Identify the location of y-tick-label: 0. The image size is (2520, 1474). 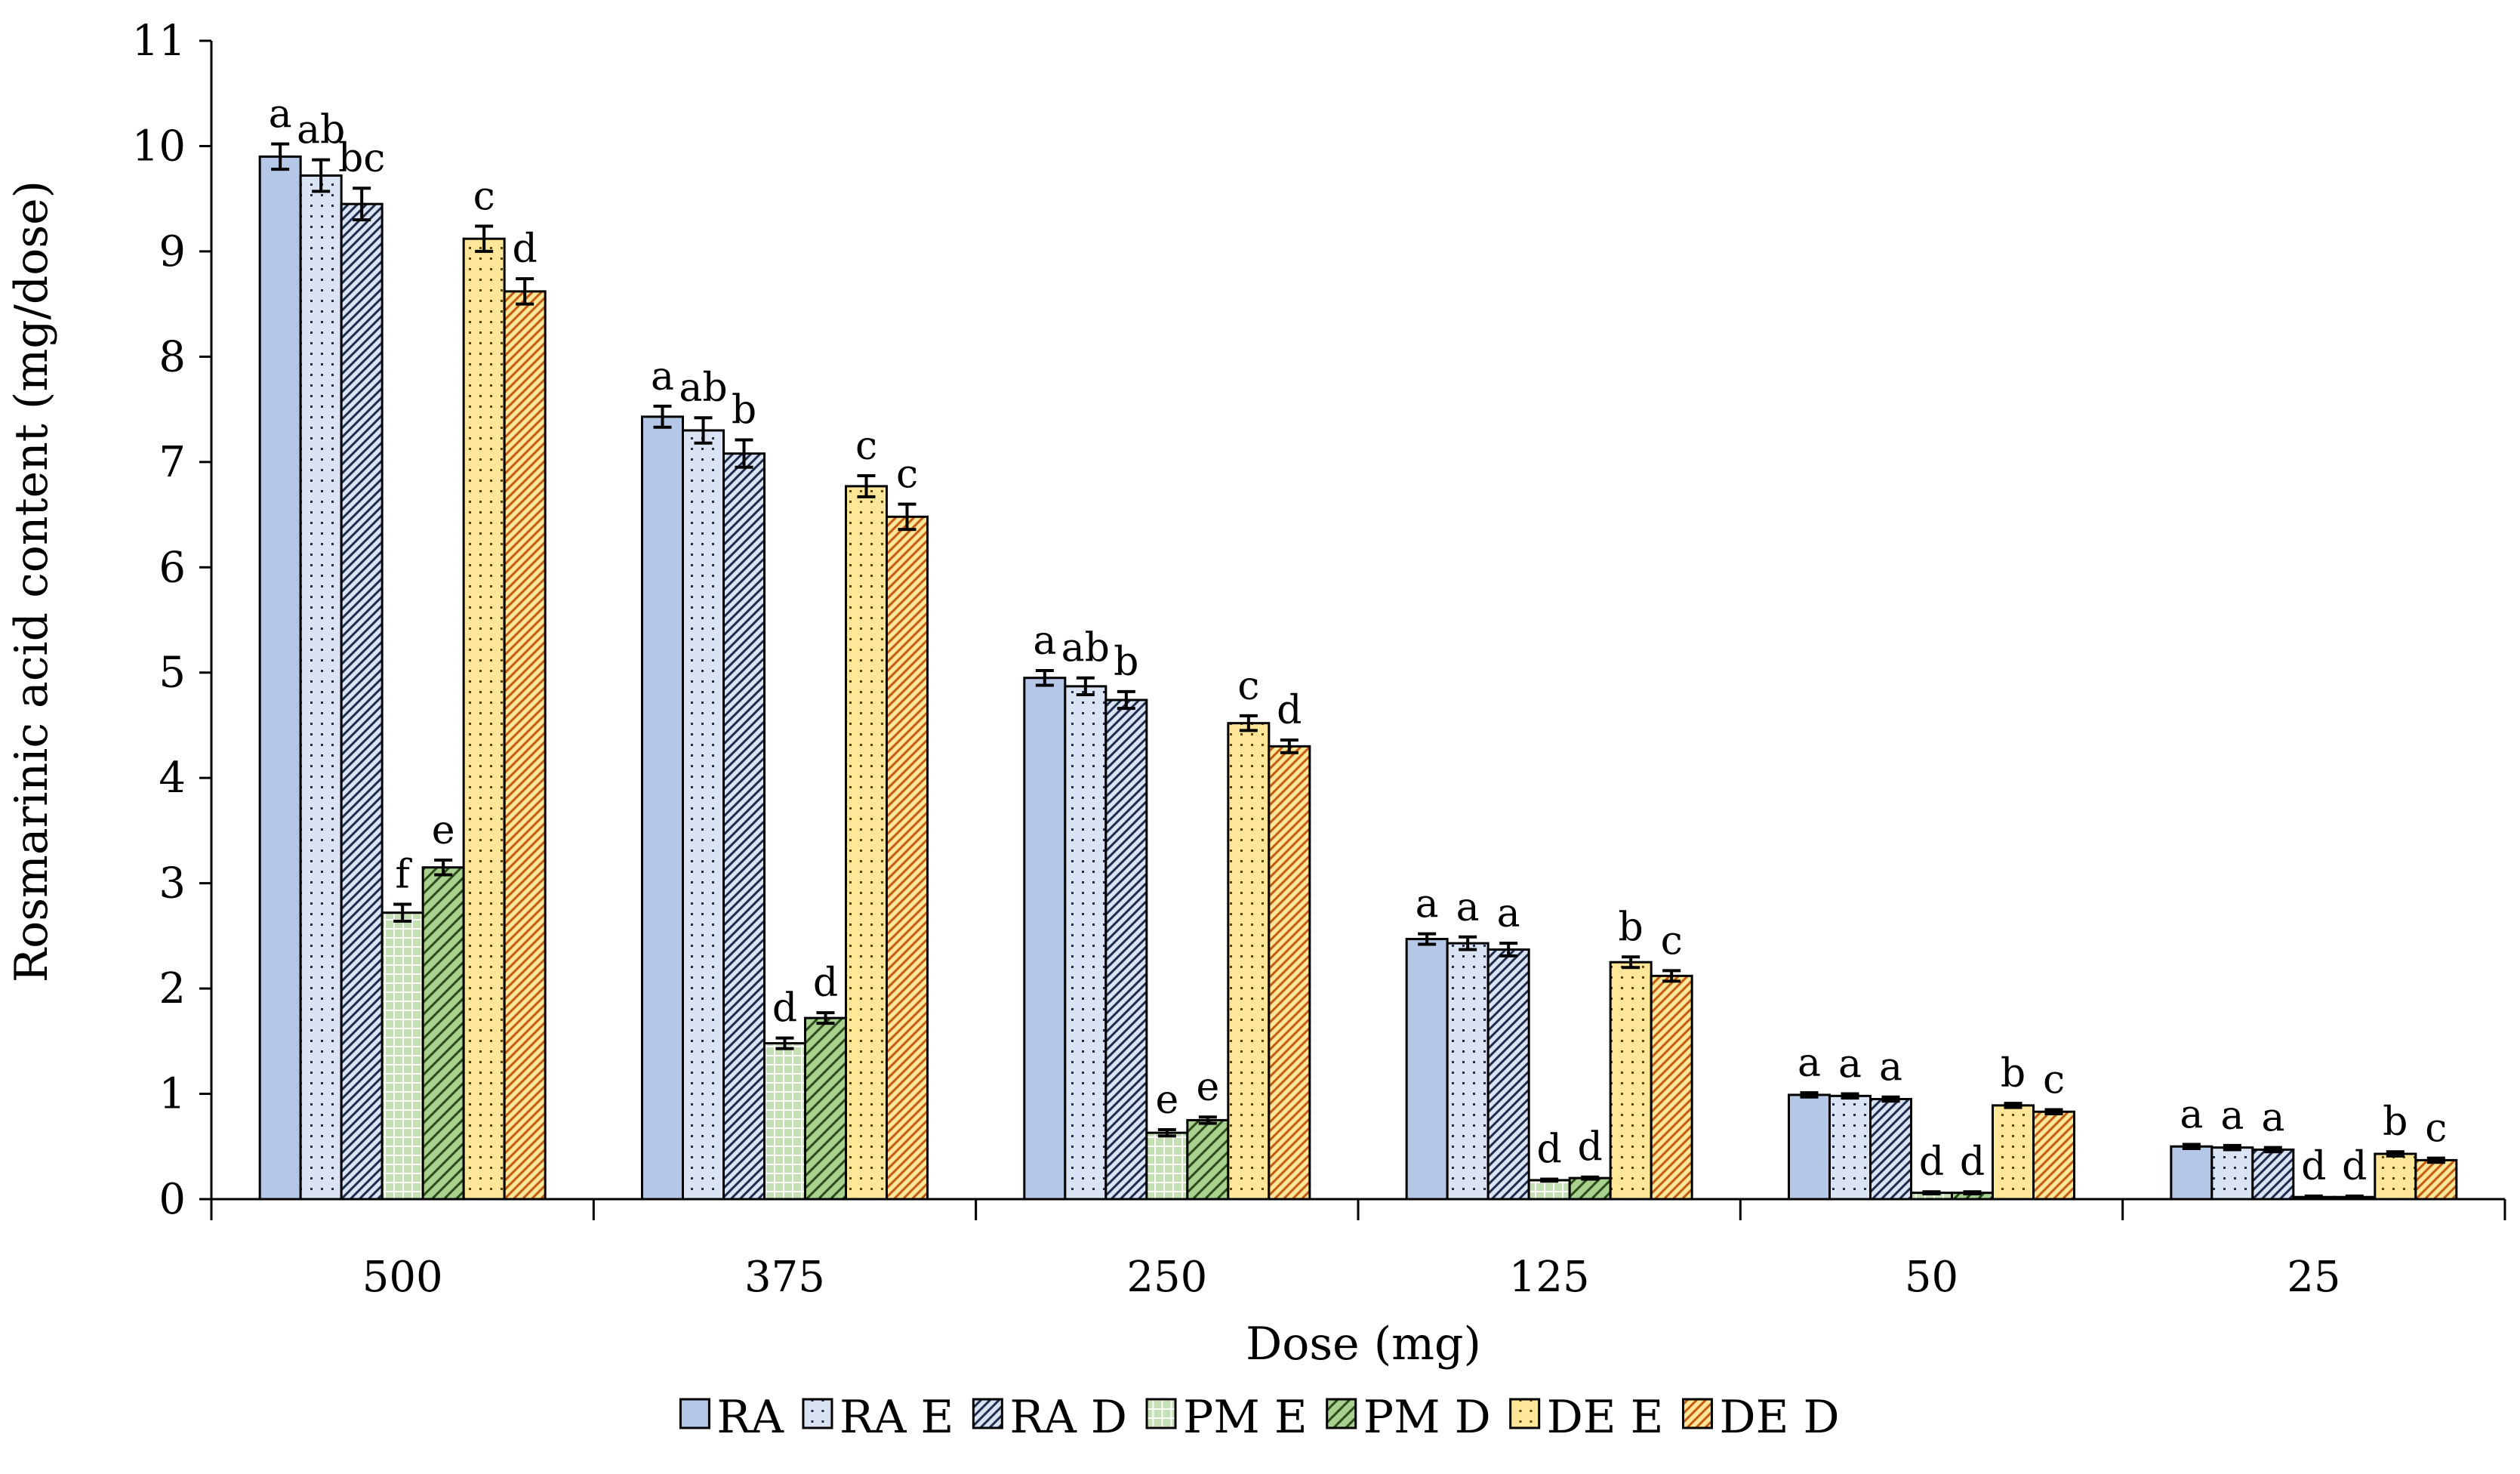
(172, 1199).